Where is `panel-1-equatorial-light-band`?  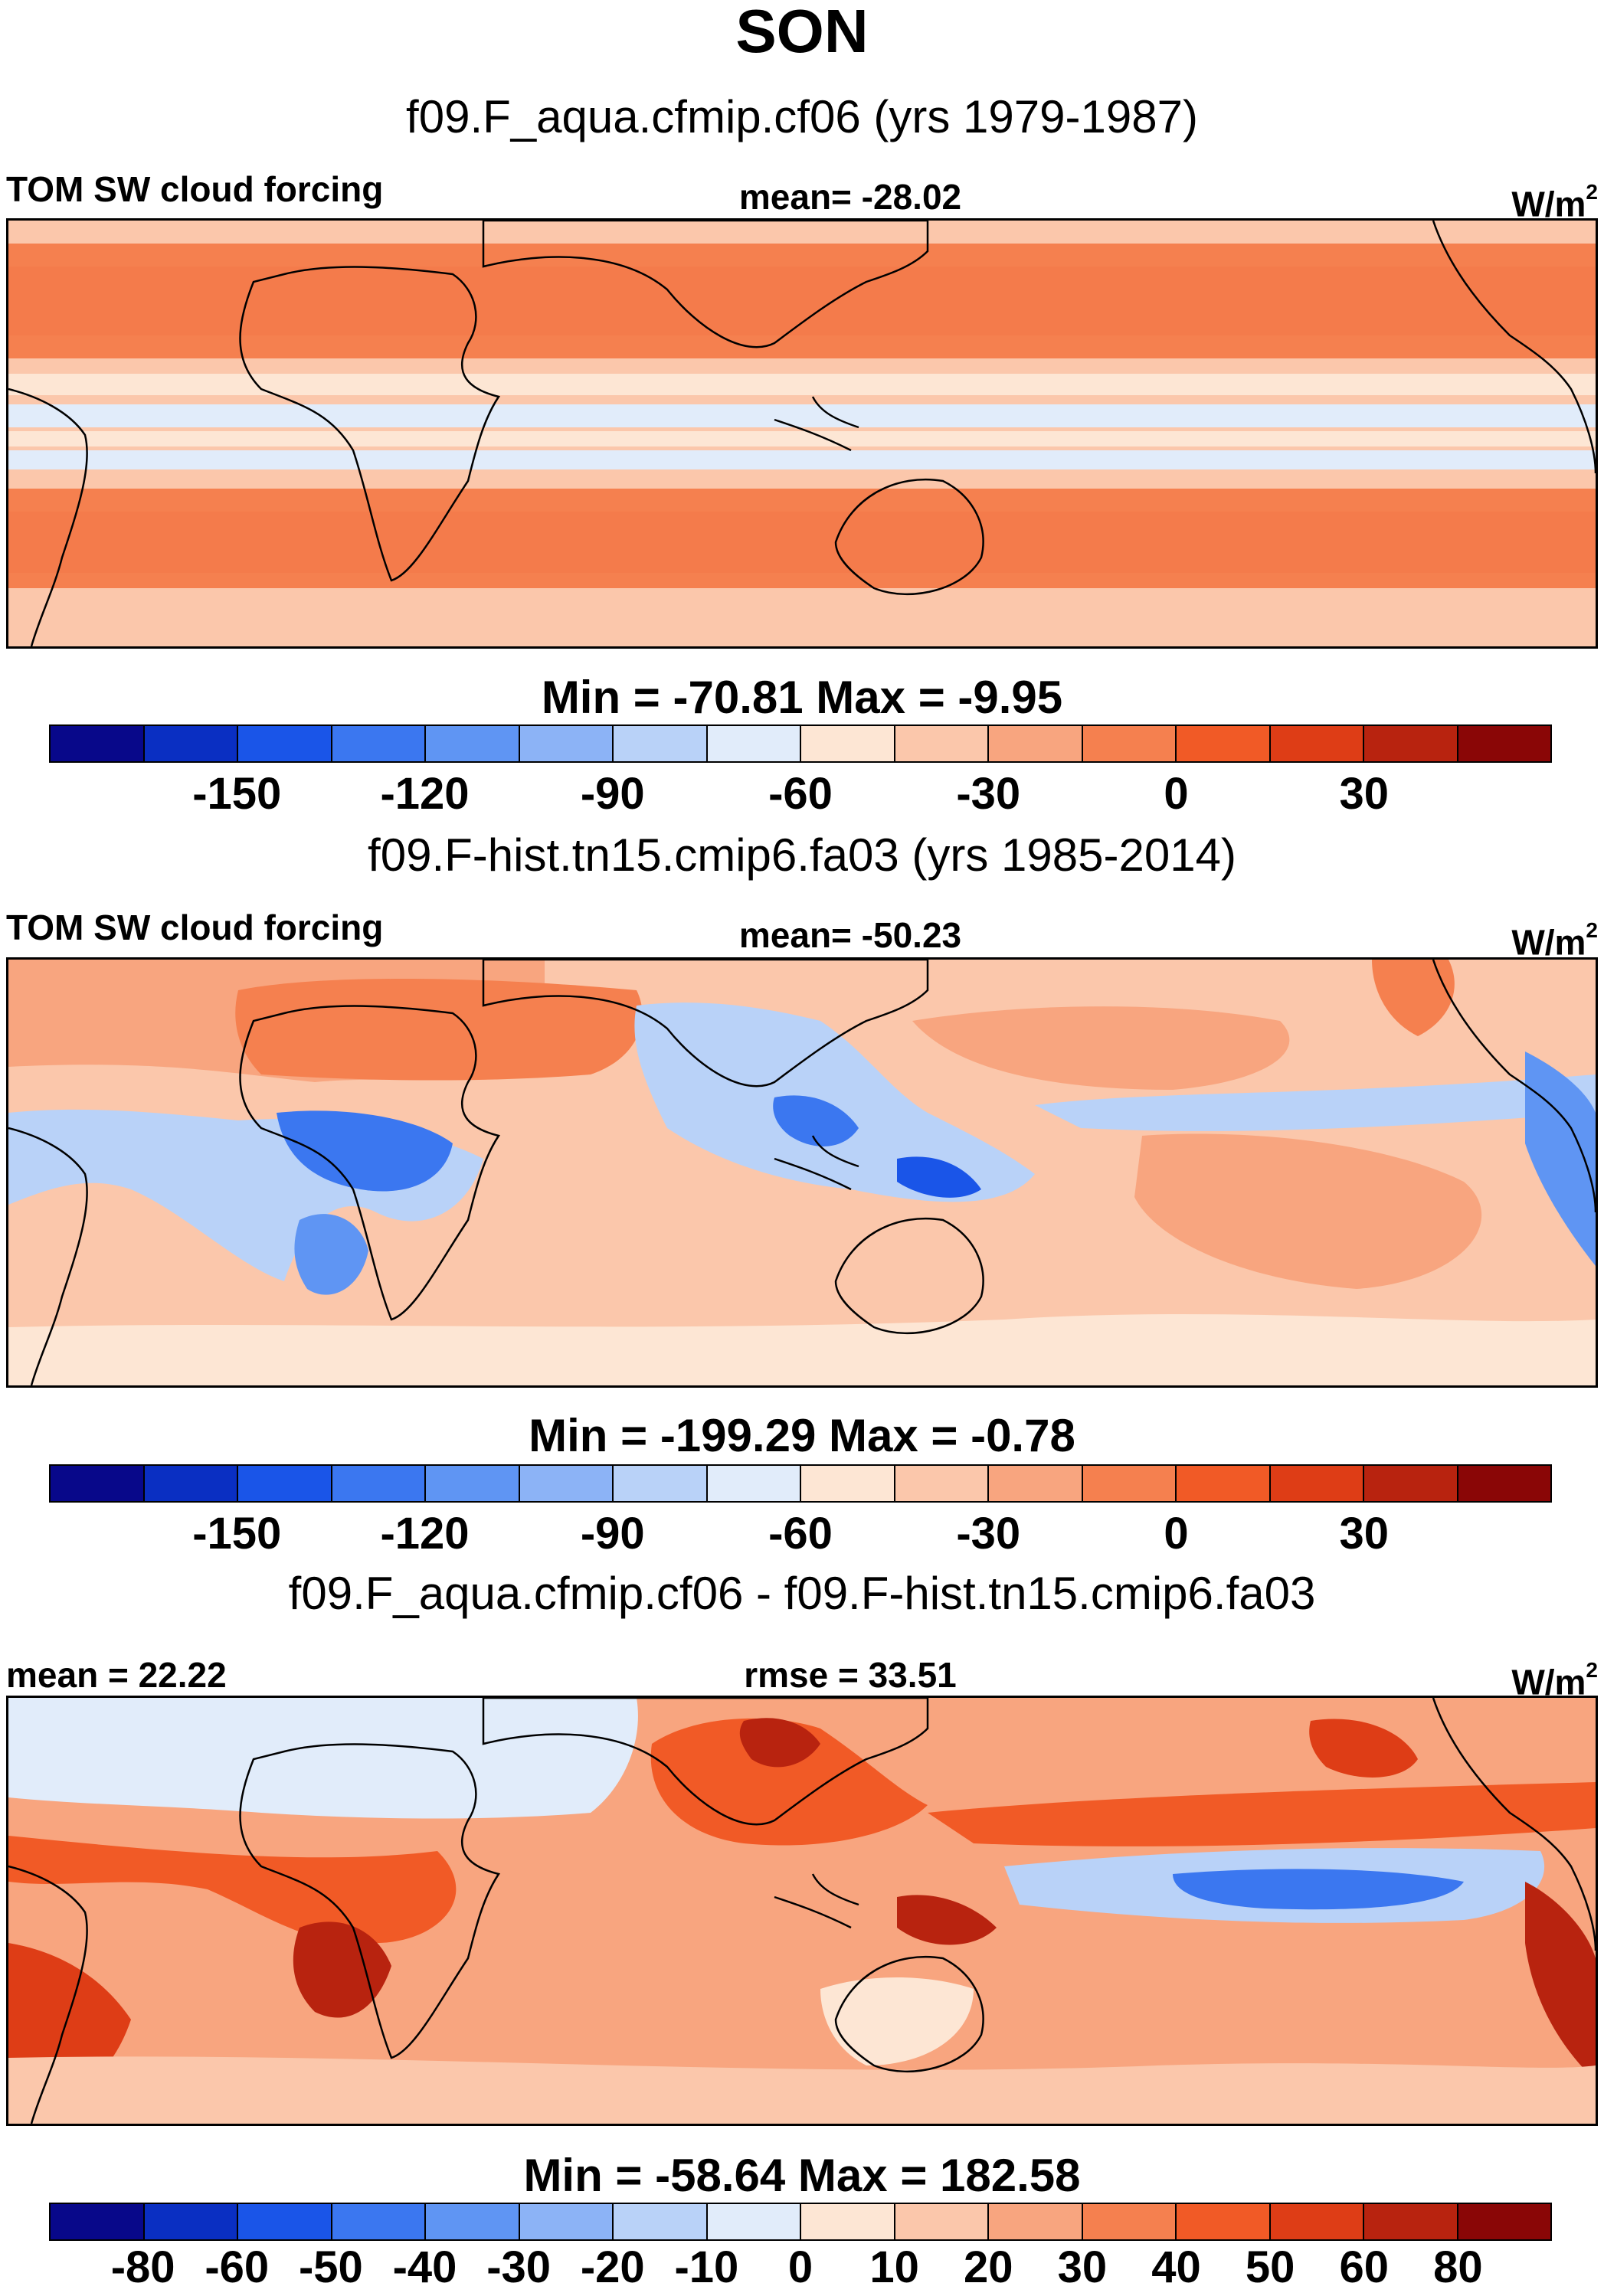
panel-1-equatorial-light-band is located at coordinates (802, 438).